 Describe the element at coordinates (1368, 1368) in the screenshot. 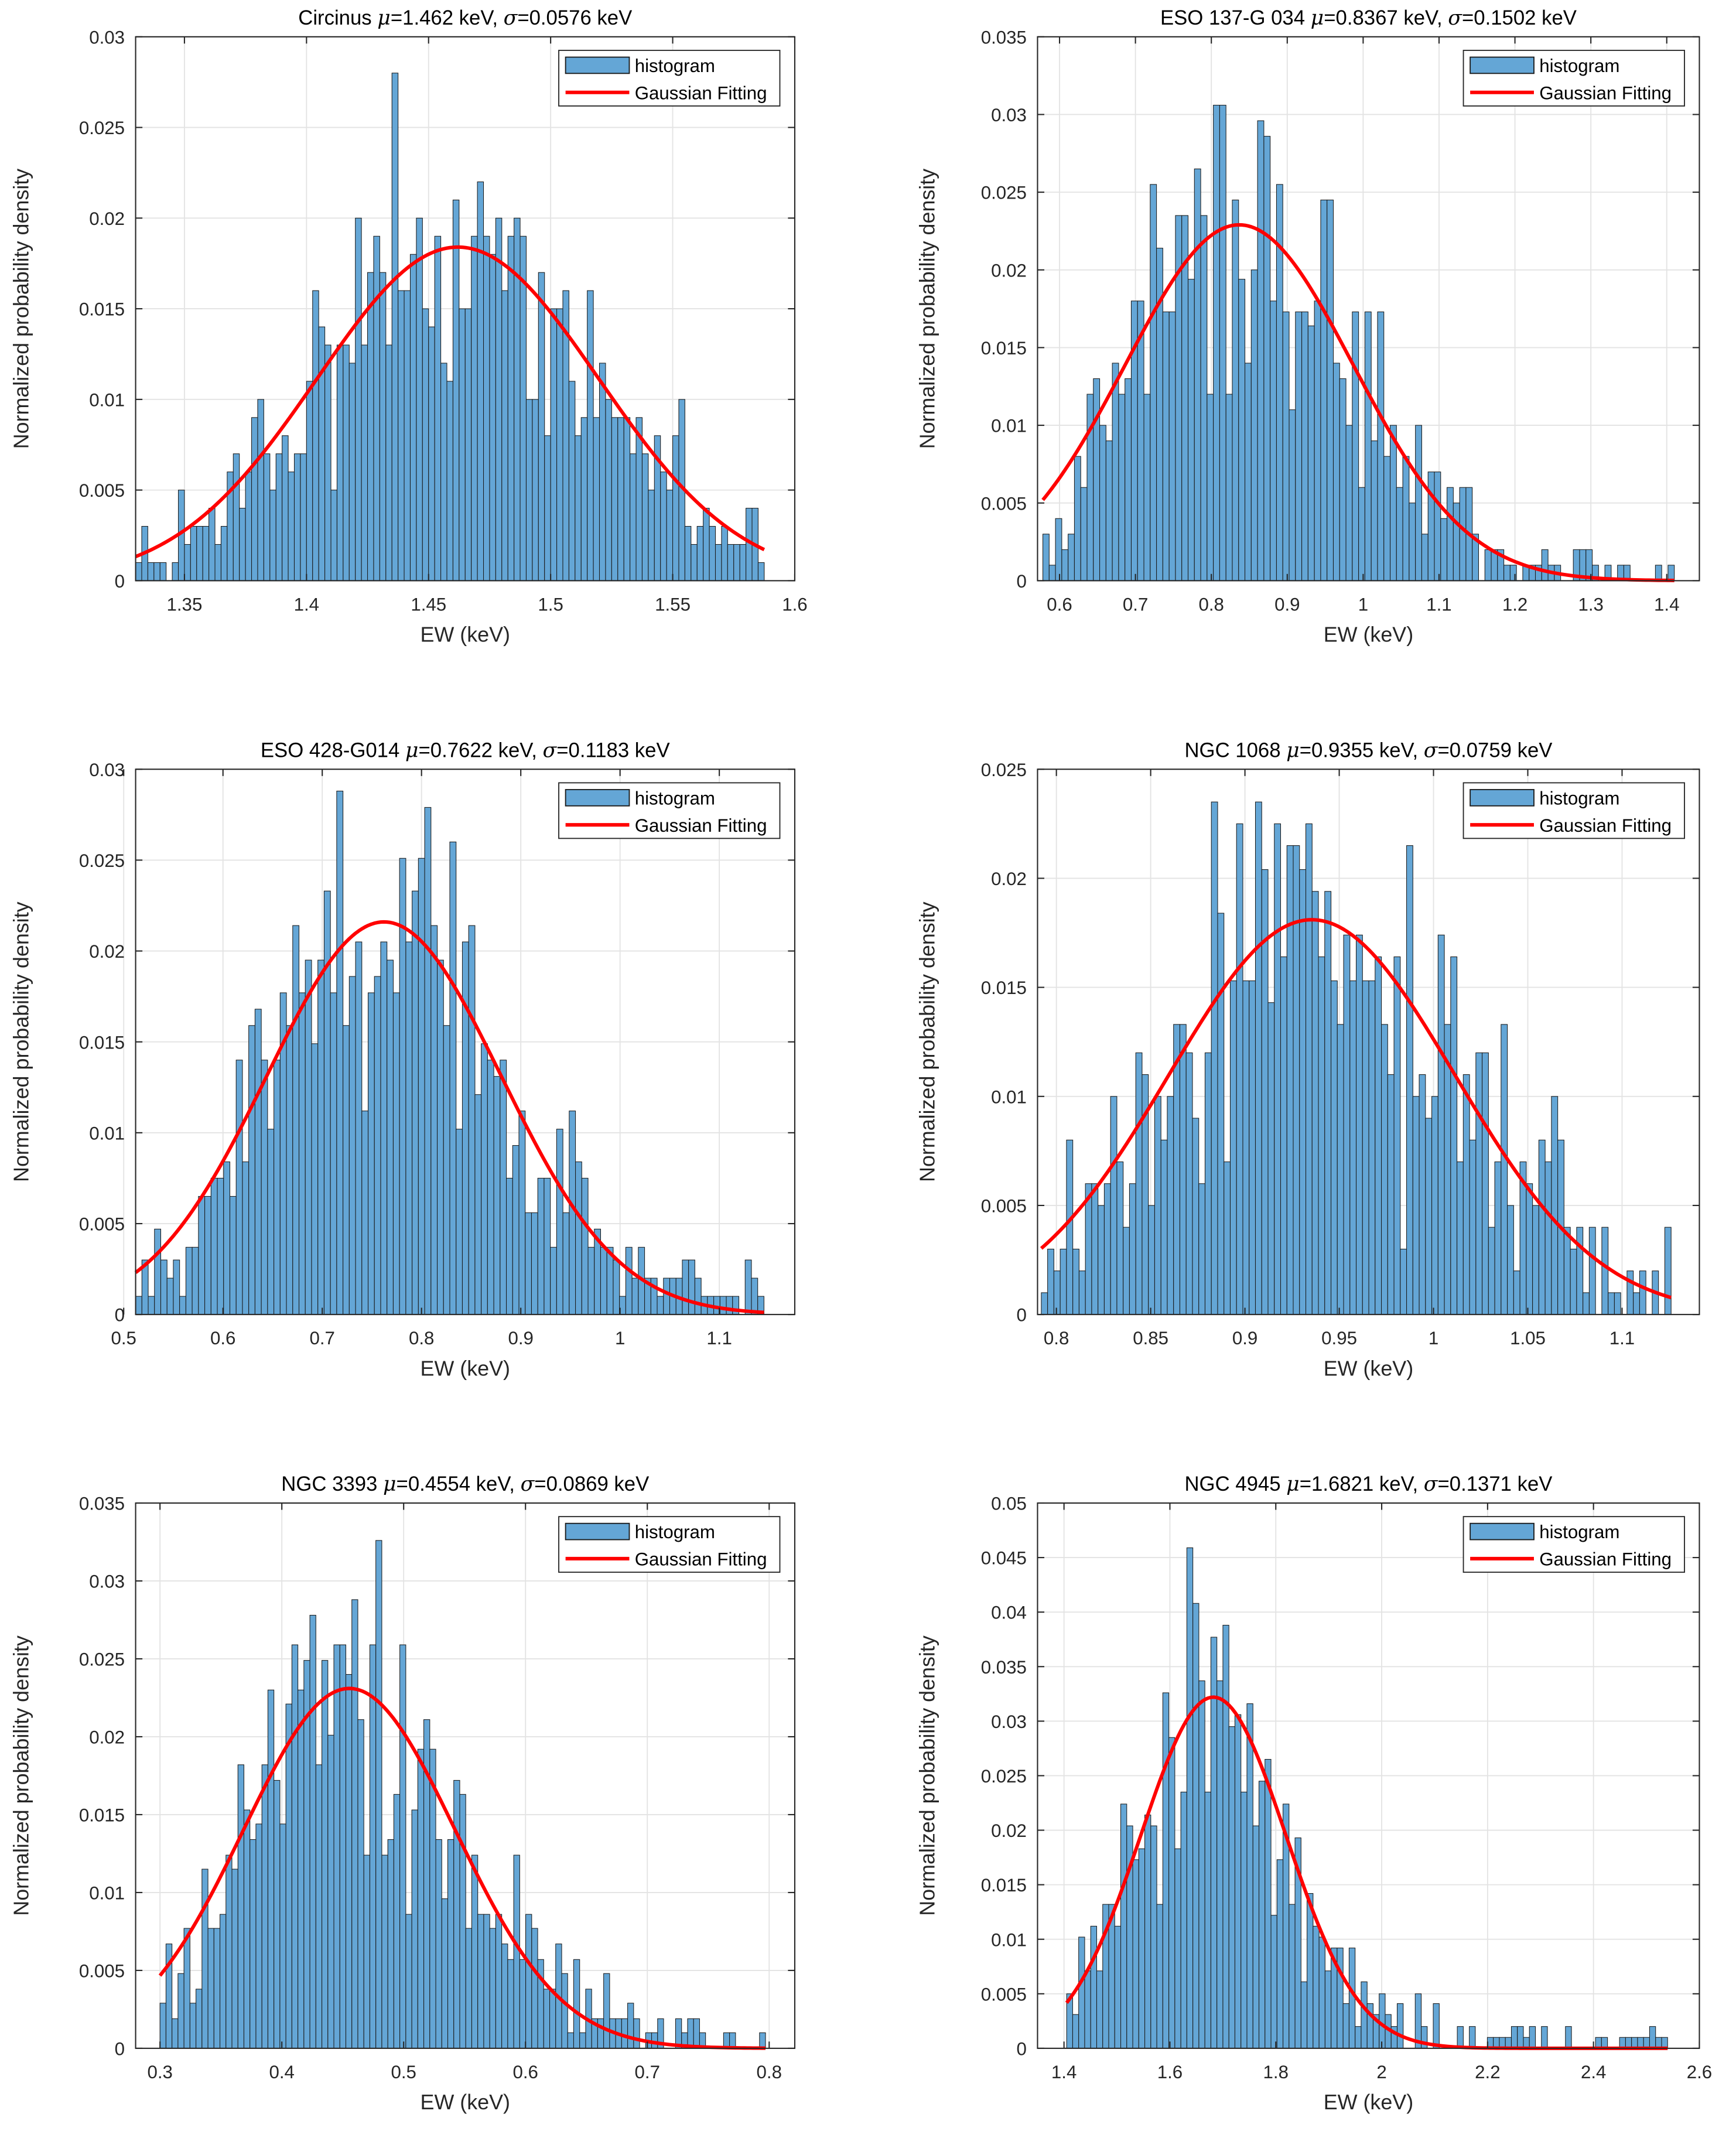

I see `x-axis-label: EW (keV)` at that location.